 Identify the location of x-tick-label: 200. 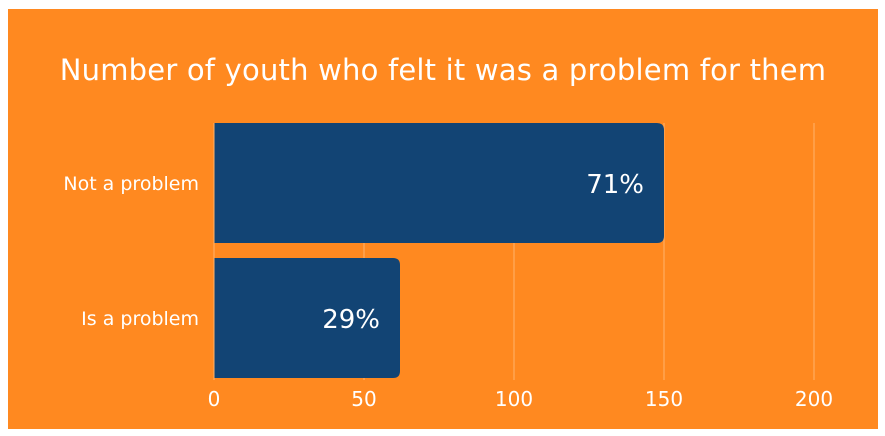
(814, 399).